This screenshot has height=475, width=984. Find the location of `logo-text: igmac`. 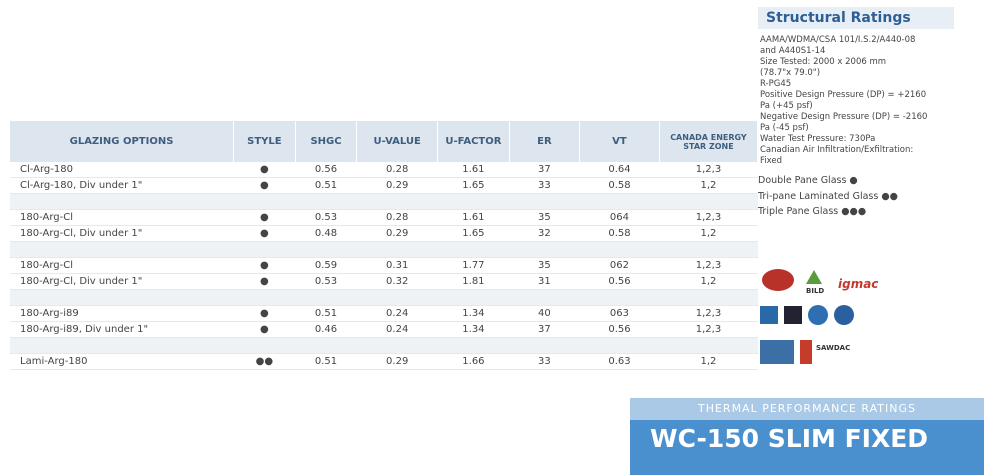

logo-text: igmac is located at coordinates (858, 284).